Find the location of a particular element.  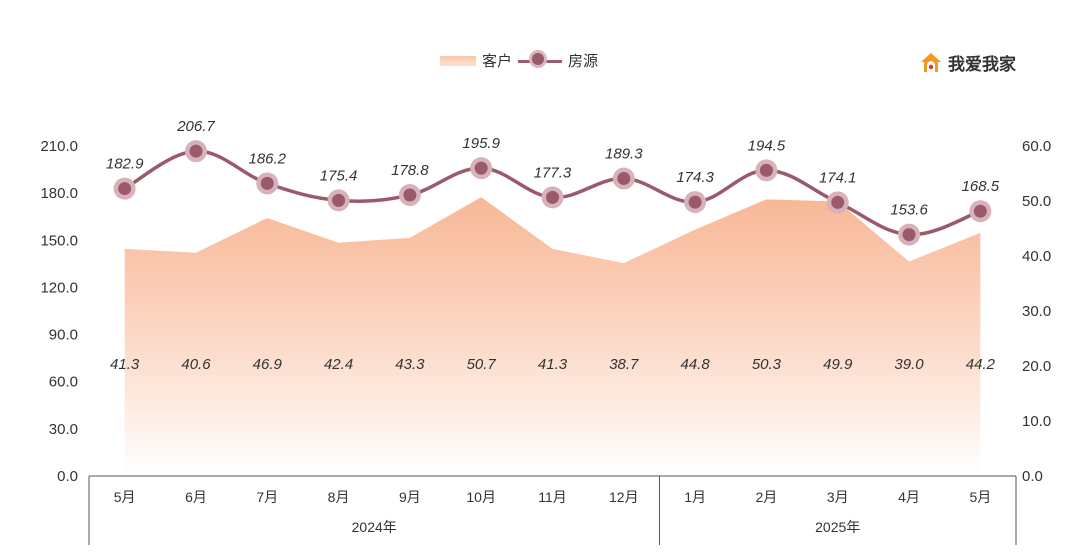

y-left-tick-label: 30.0 is located at coordinates (63, 429).